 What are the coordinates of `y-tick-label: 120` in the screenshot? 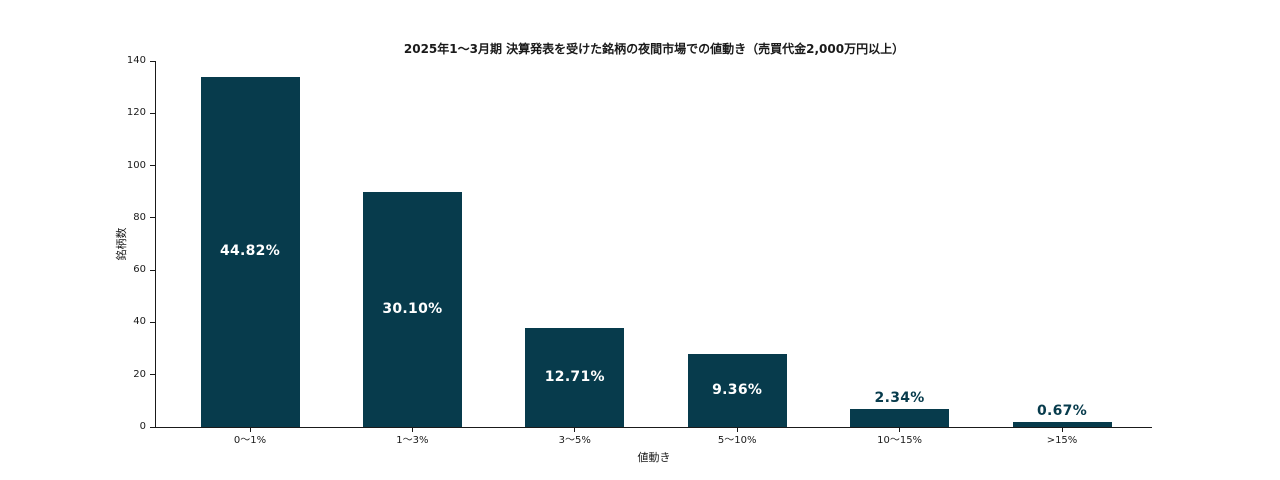 It's located at (136, 113).